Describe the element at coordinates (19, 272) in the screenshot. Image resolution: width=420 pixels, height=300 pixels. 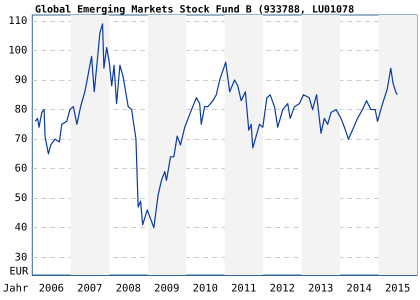
I see `y-axis-title: EUR` at that location.